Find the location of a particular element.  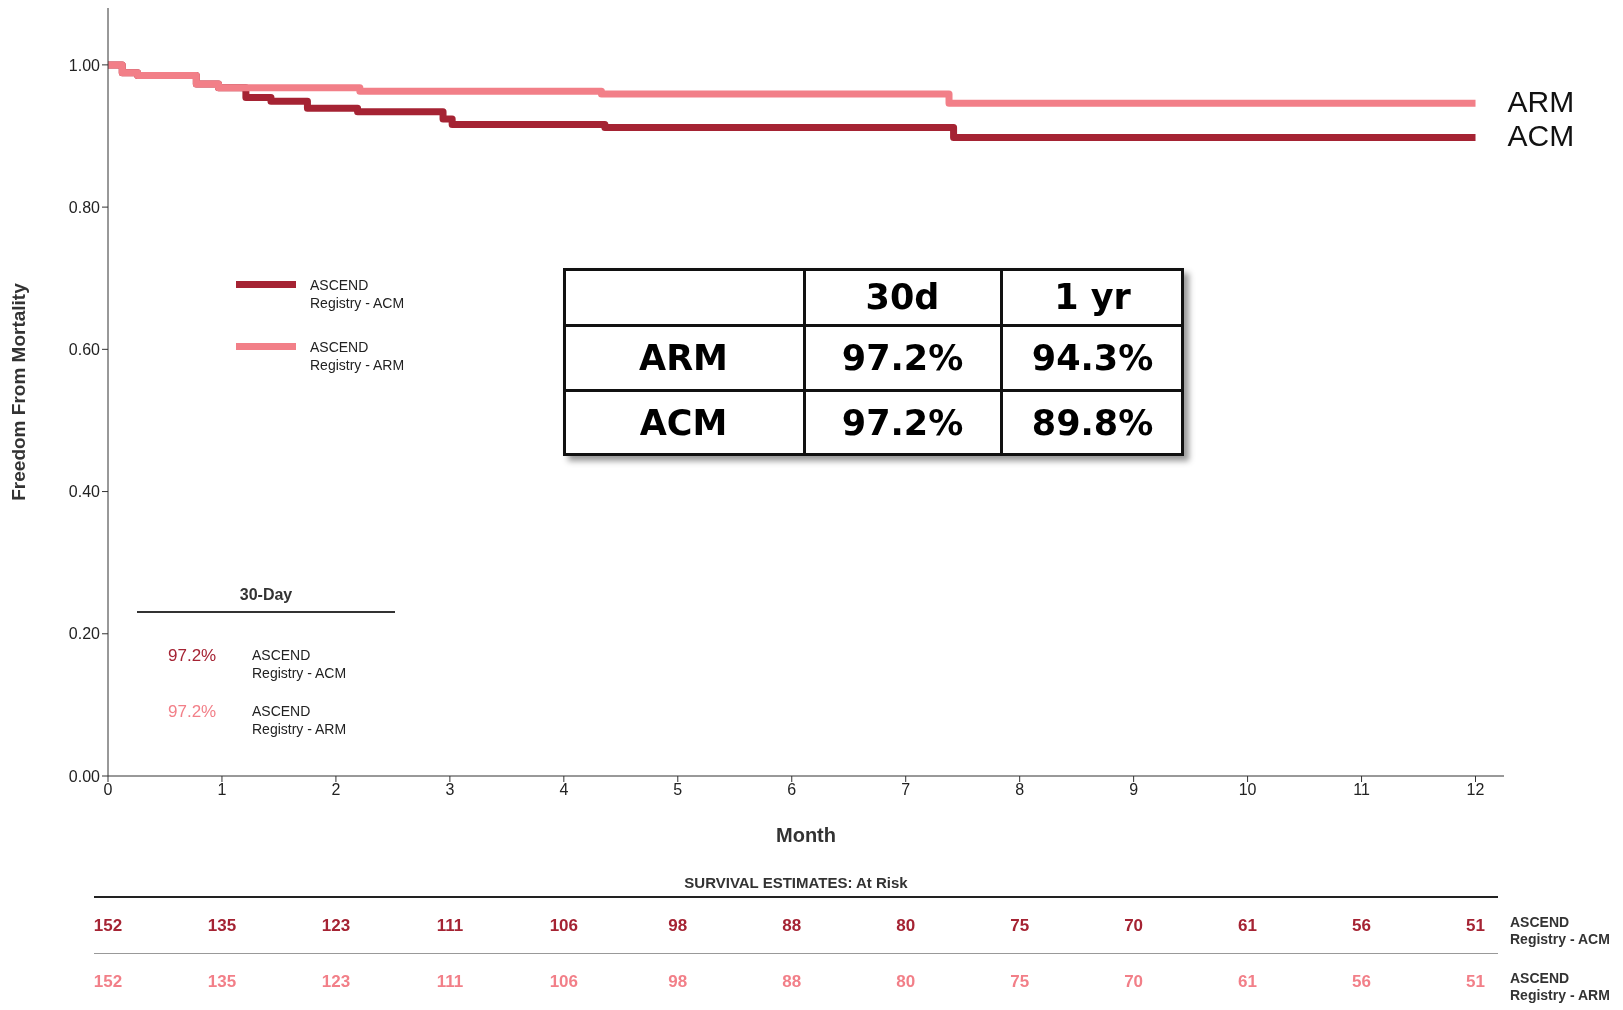

annotation: 1 yr is located at coordinates (1092, 297).